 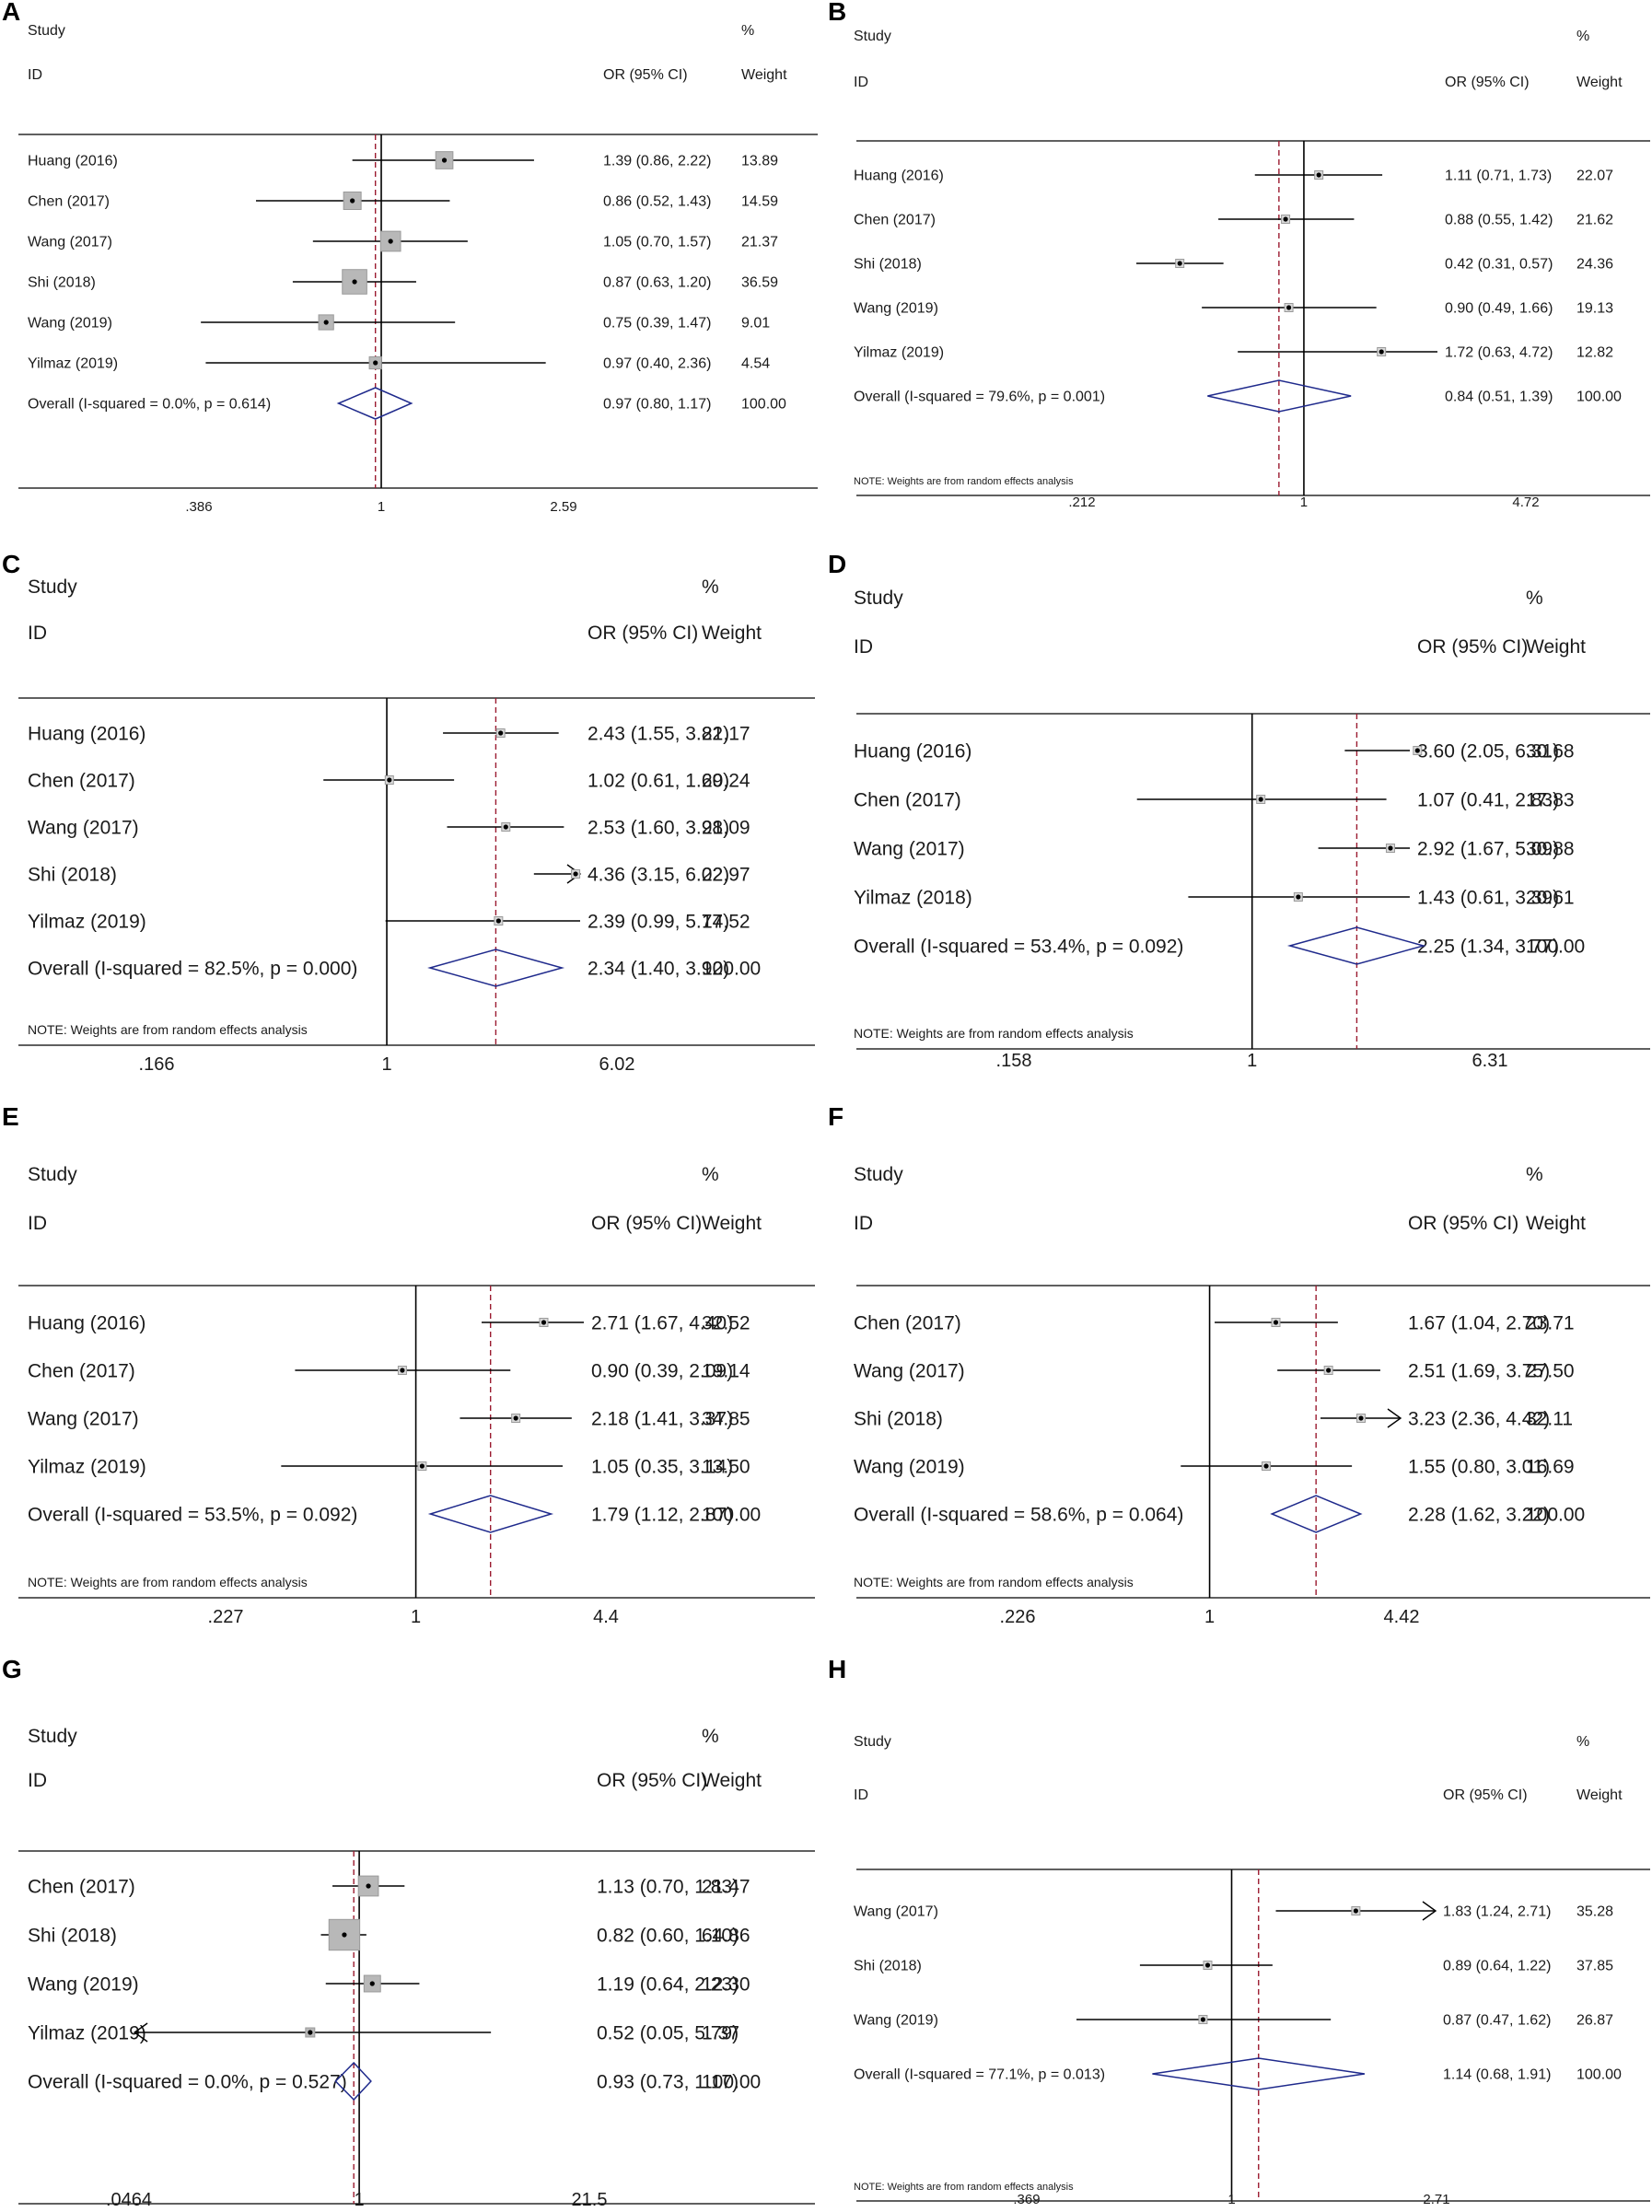 What do you see at coordinates (11, 13) in the screenshot?
I see `panel-letter: A` at bounding box center [11, 13].